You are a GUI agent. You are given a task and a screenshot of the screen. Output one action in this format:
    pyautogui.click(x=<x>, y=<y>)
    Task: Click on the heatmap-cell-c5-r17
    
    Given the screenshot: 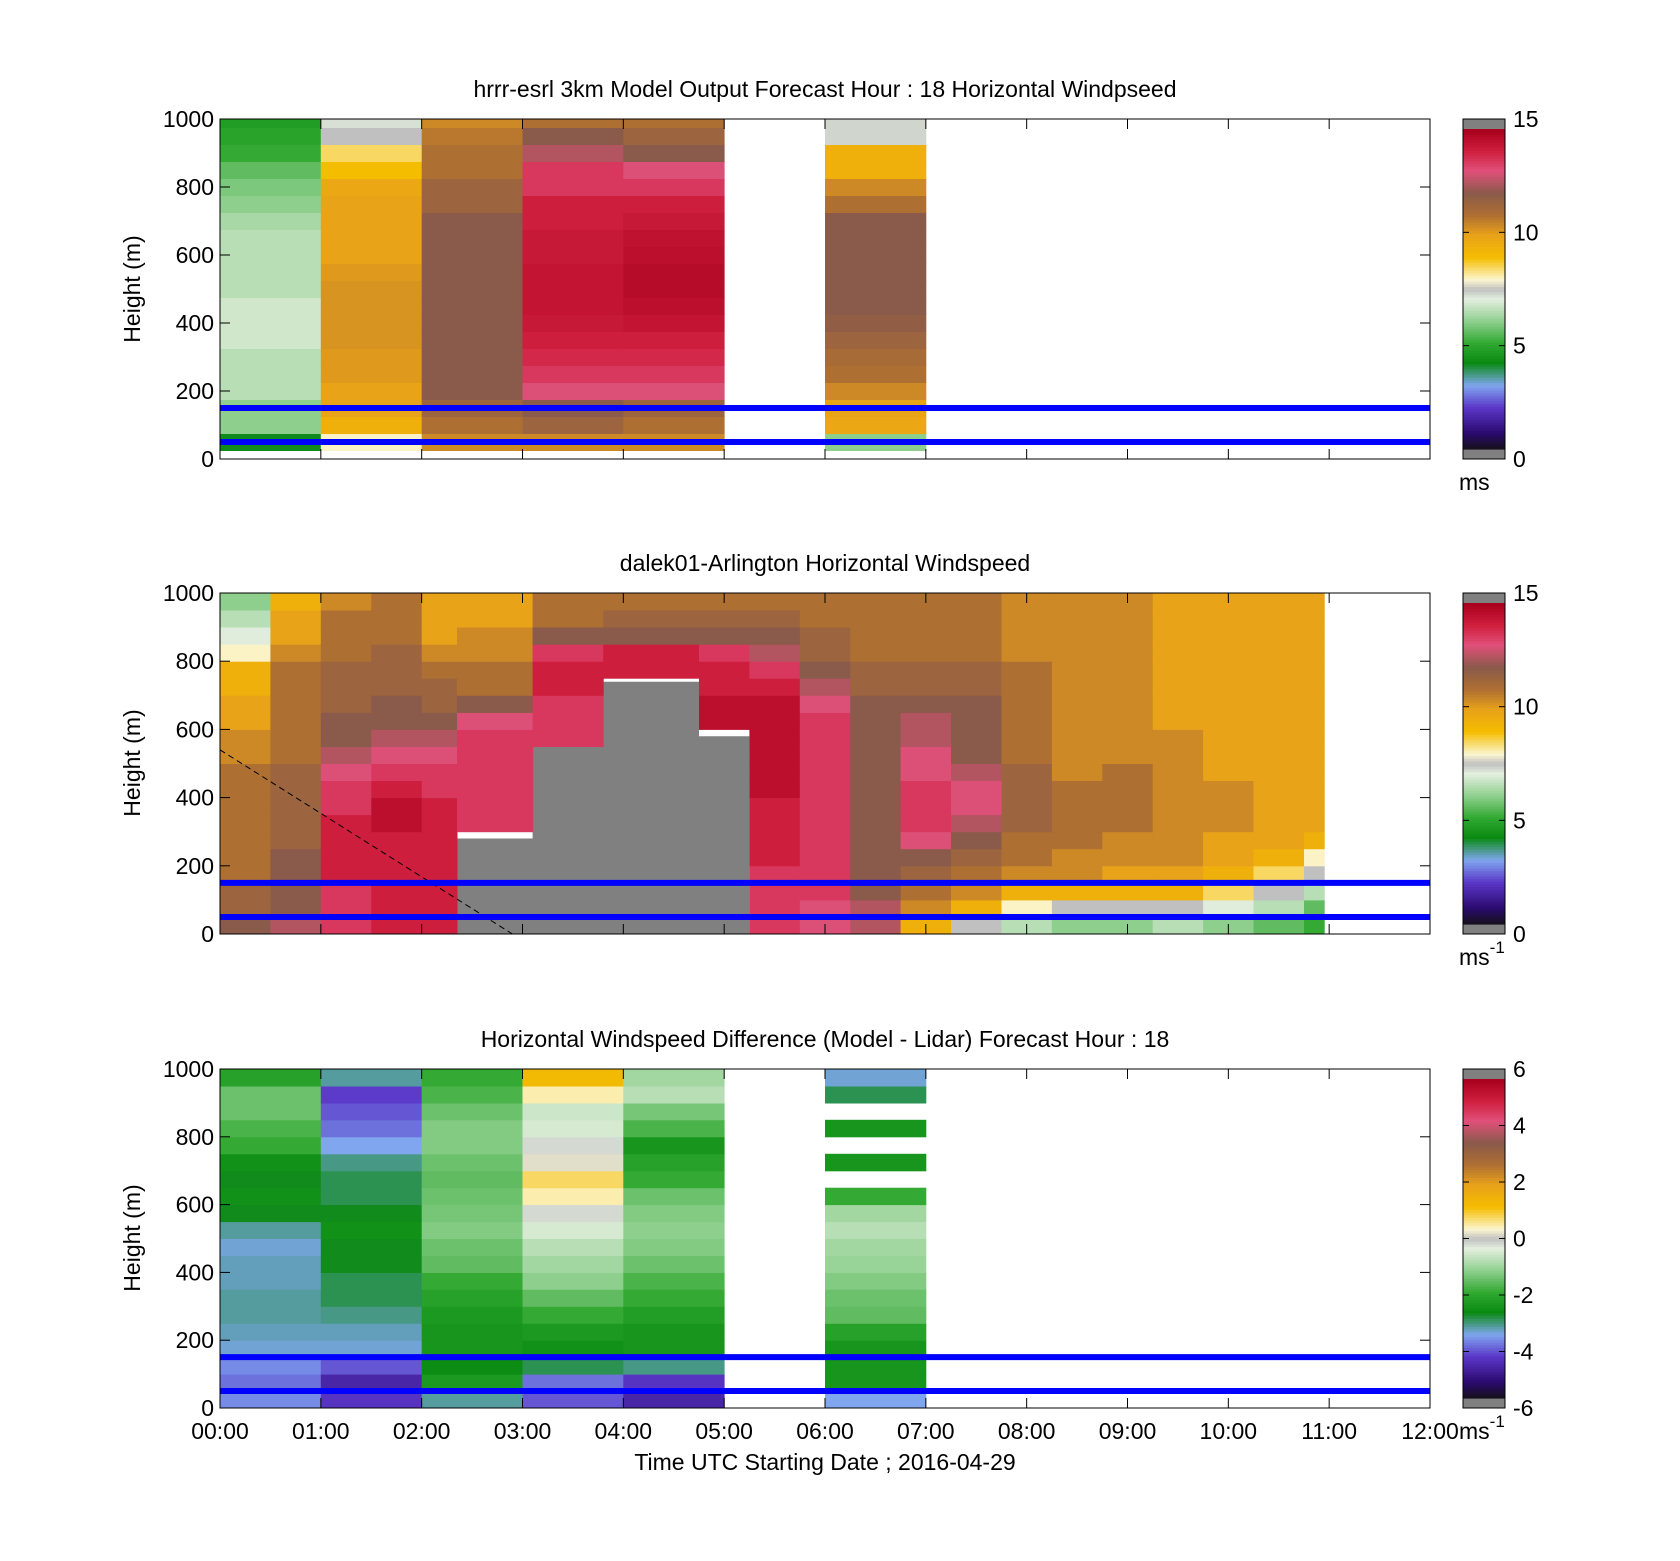 What is the action you would take?
    pyautogui.click(x=876, y=153)
    